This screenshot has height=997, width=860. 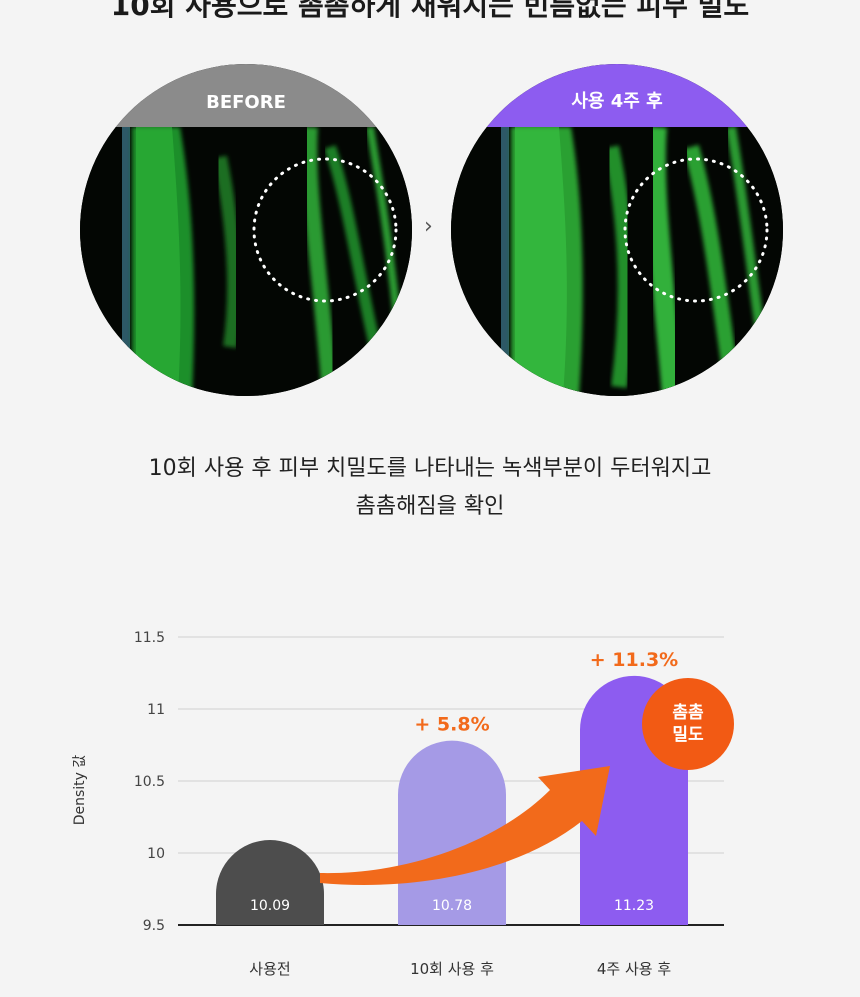 I want to click on after-image: 사용 4주 후, so click(x=617, y=230).